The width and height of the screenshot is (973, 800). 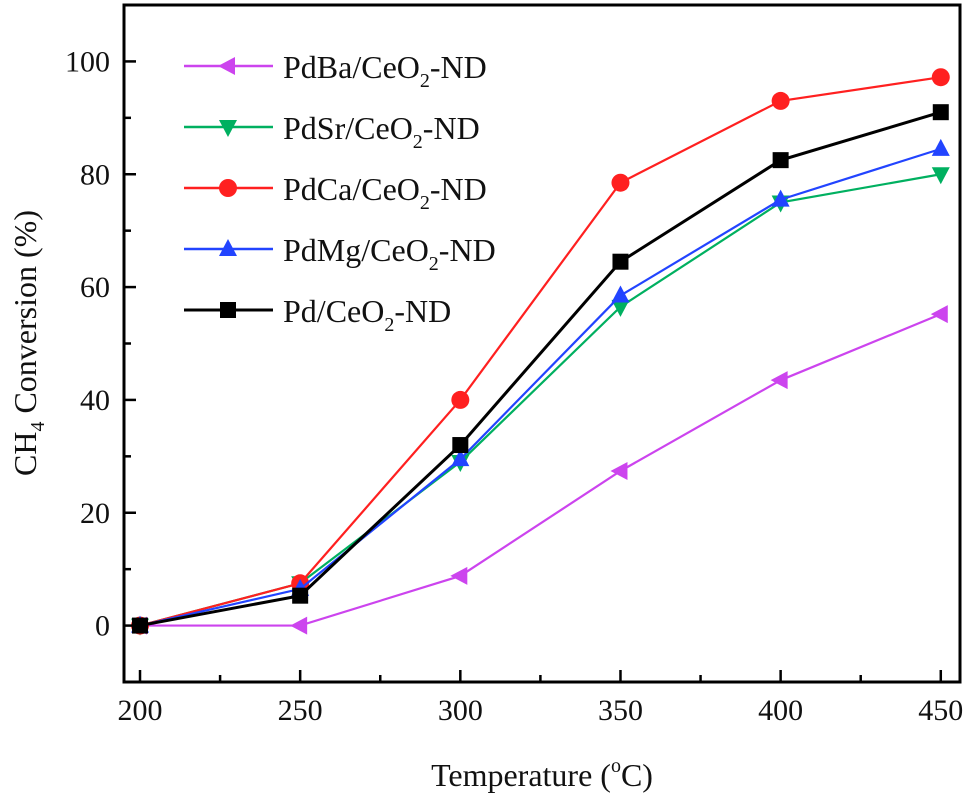 I want to click on x-axis-title-sup: o, so click(x=616, y=766).